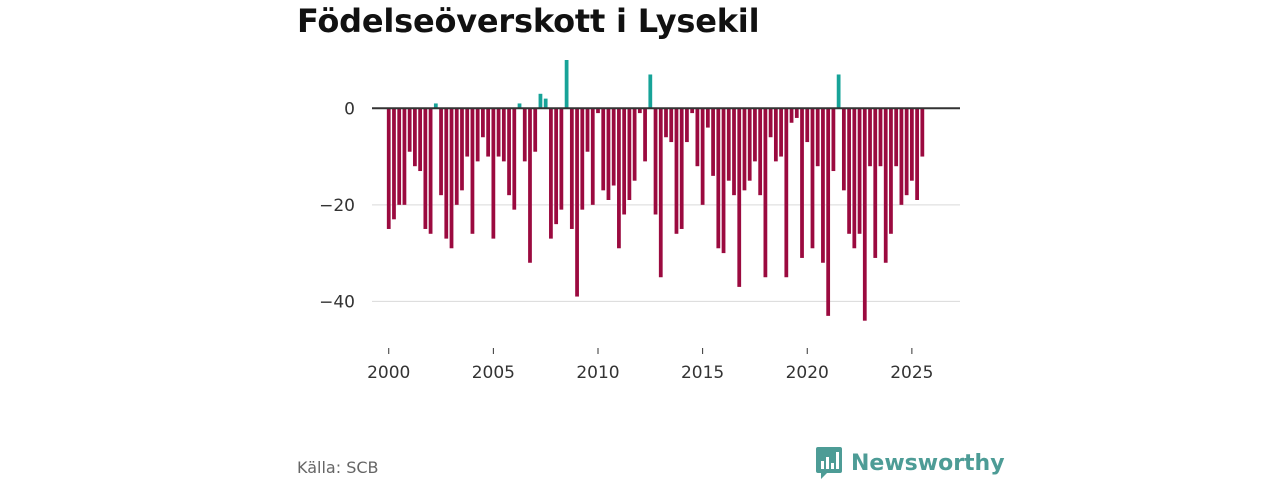  I want to click on source-note: Källa: SCB, so click(338, 467).